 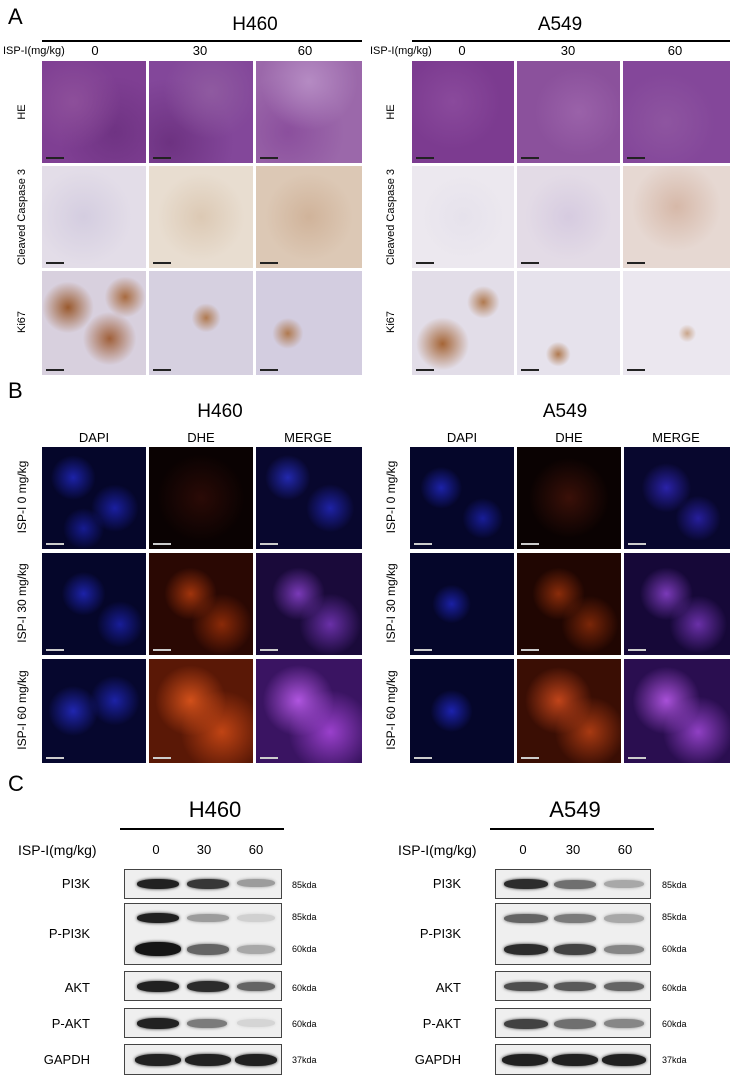 I want to click on h460-blot-label-p-pi3k: P-PI3K, so click(x=69, y=933).